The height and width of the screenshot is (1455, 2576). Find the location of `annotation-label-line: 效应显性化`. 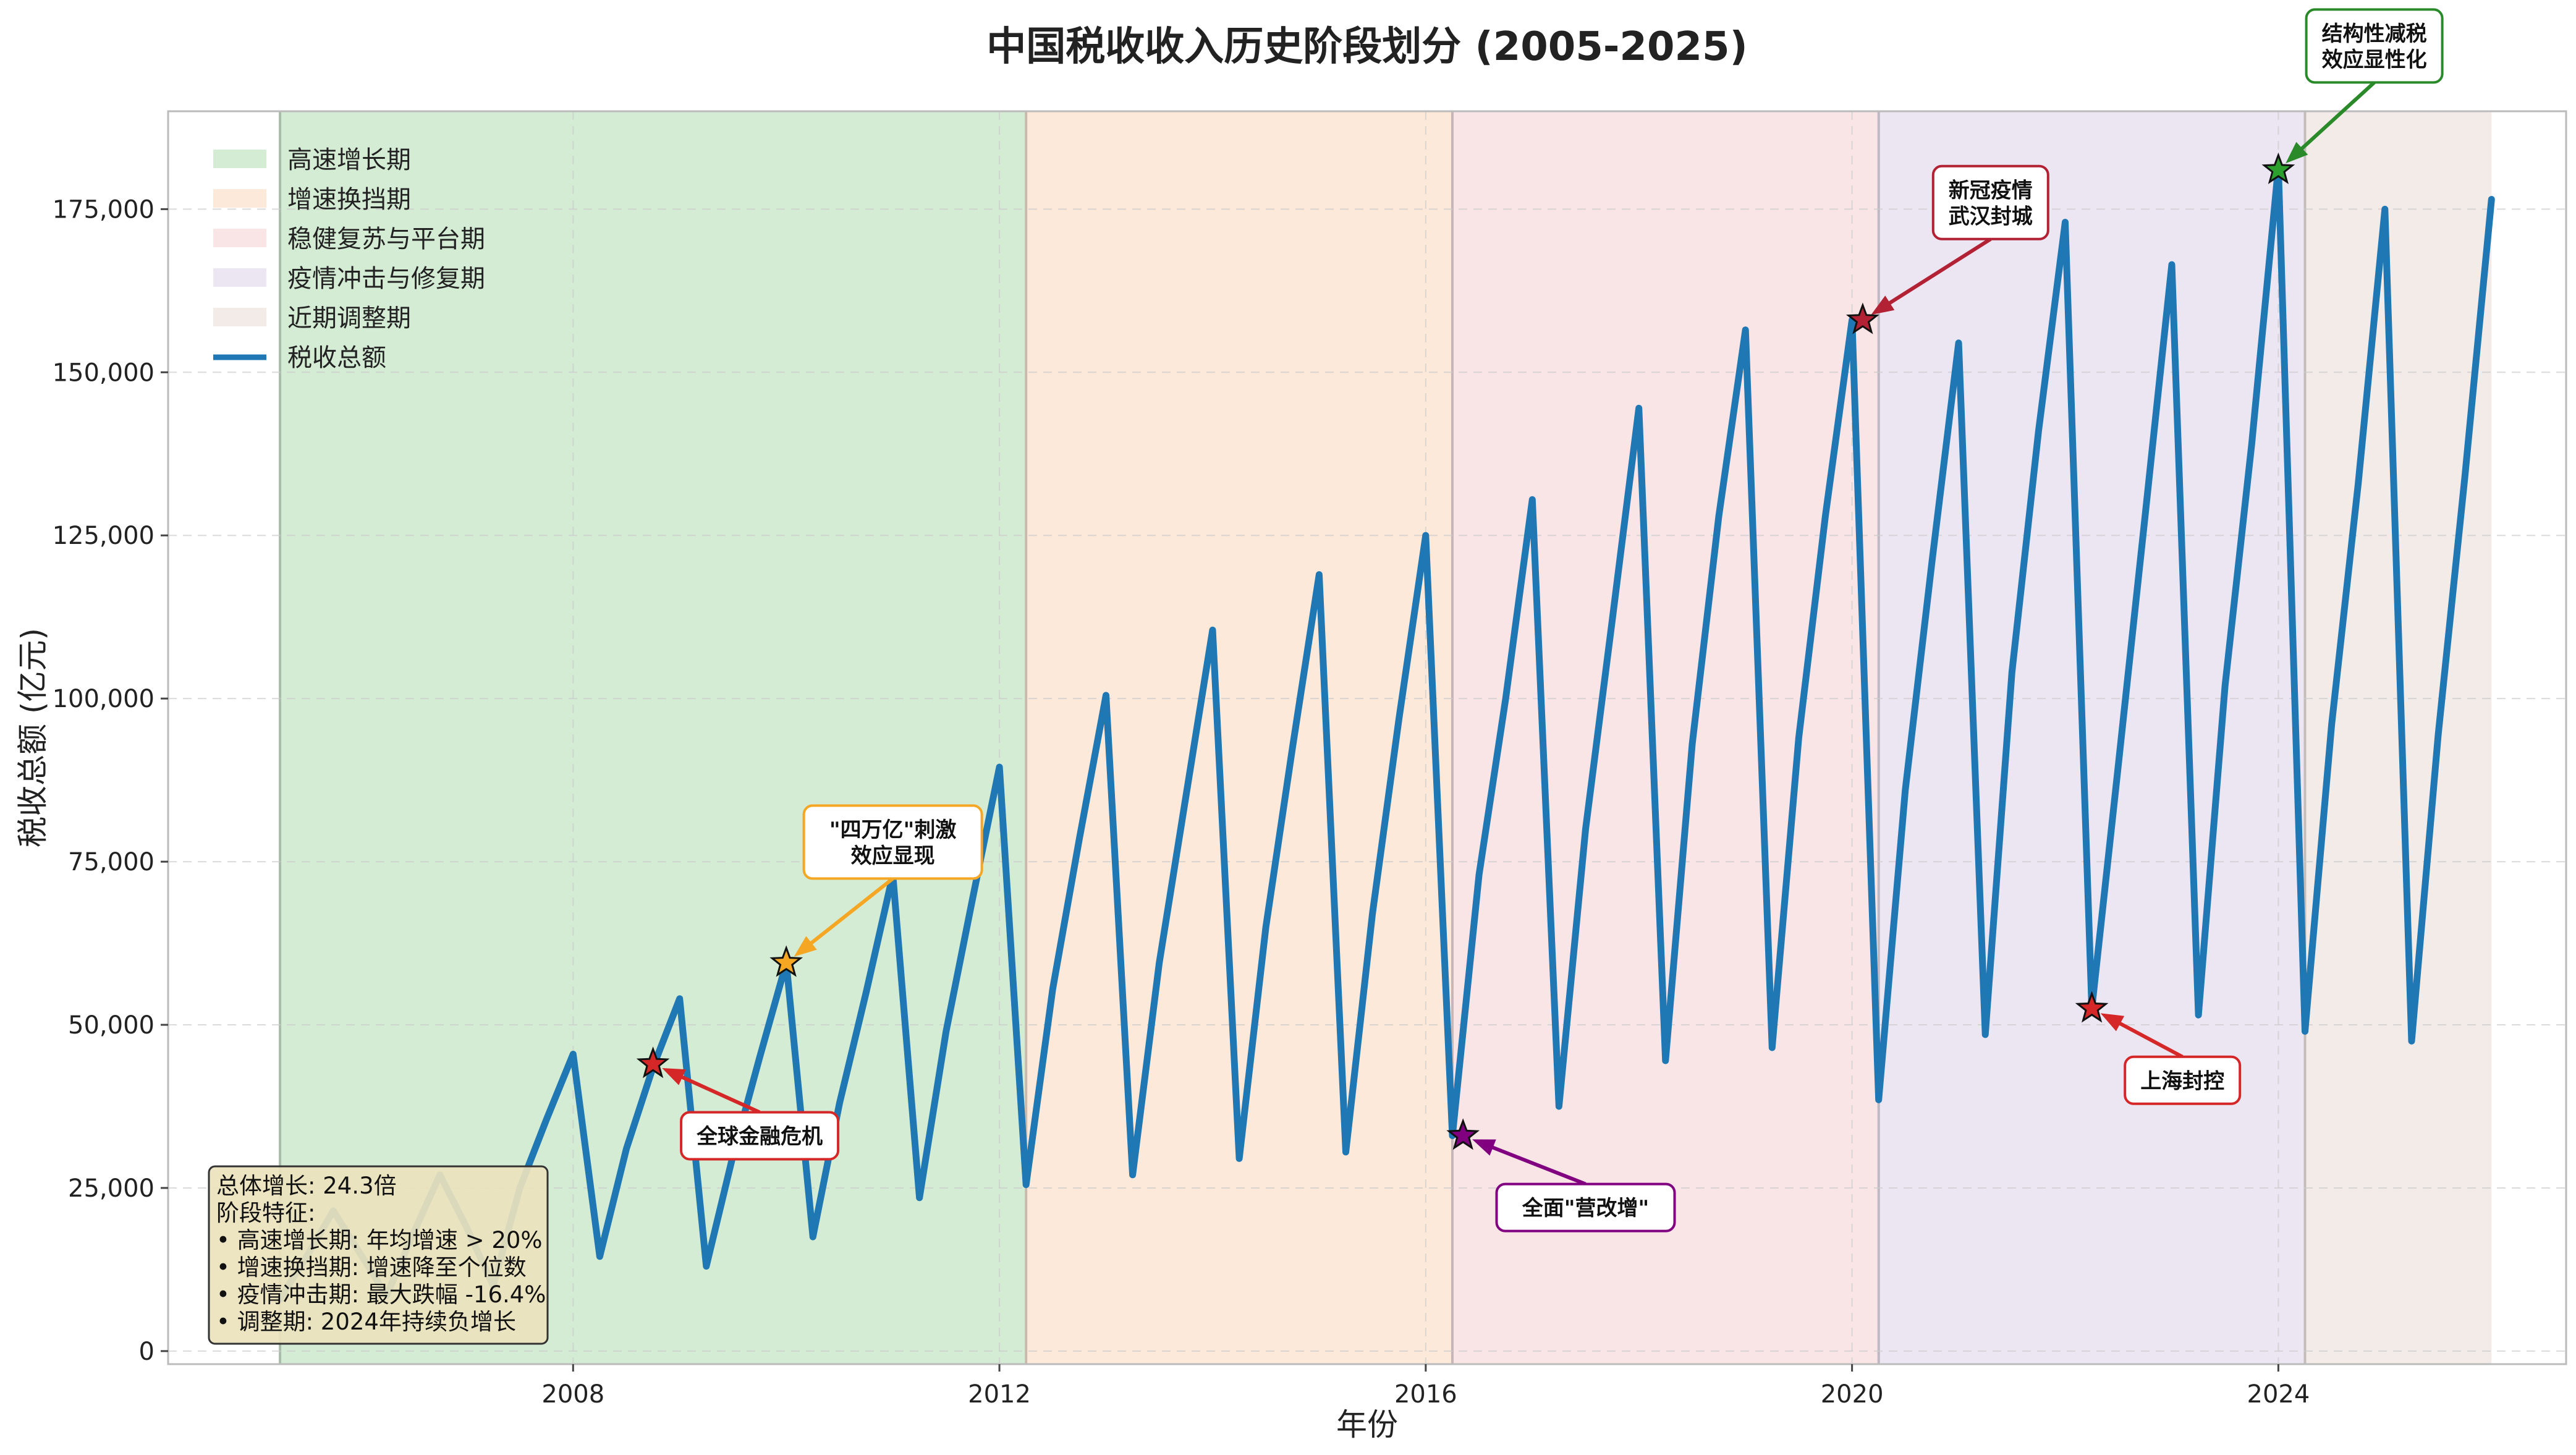

annotation-label-line: 效应显性化 is located at coordinates (2374, 60).